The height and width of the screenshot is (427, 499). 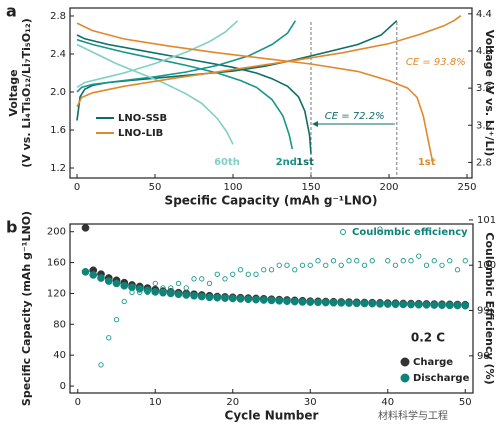 What do you see at coordinates (433, 362) in the screenshot?
I see `legend-label: Charge` at bounding box center [433, 362].